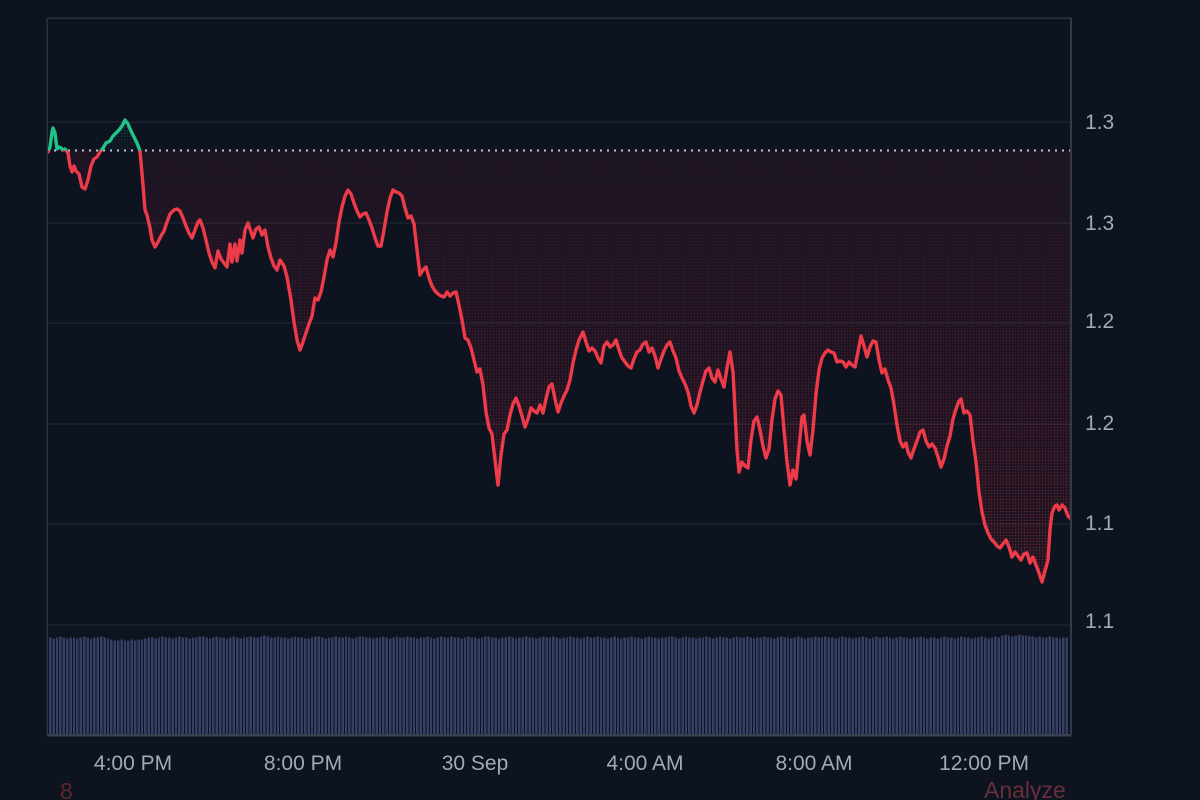 The image size is (1200, 800). Describe the element at coordinates (645, 763) in the screenshot. I see `x-axis-label: 4:00 AM` at that location.